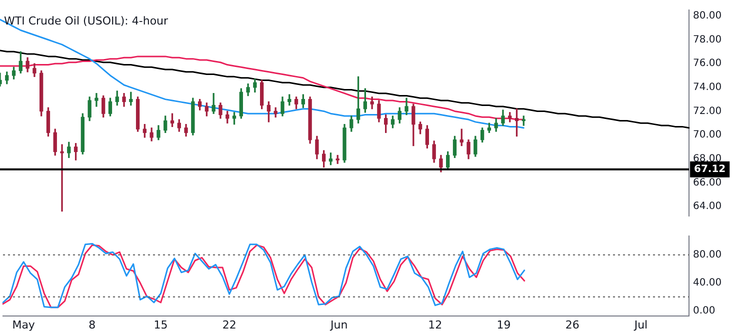 This screenshot has width=733, height=335. What do you see at coordinates (707, 206) in the screenshot?
I see `y-tick-label: 64.00` at bounding box center [707, 206].